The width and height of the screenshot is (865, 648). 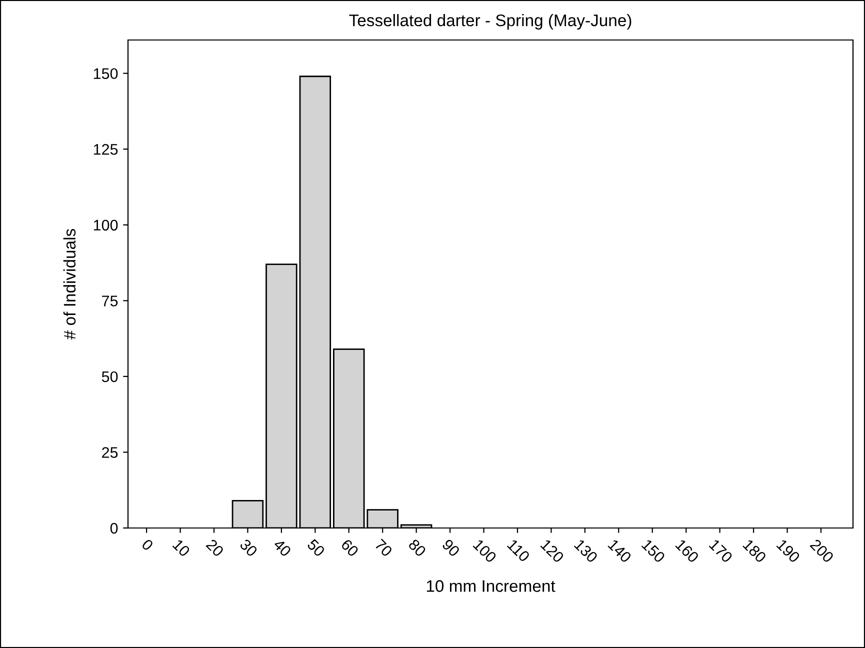 What do you see at coordinates (110, 376) in the screenshot?
I see `y-tick-label: 50` at bounding box center [110, 376].